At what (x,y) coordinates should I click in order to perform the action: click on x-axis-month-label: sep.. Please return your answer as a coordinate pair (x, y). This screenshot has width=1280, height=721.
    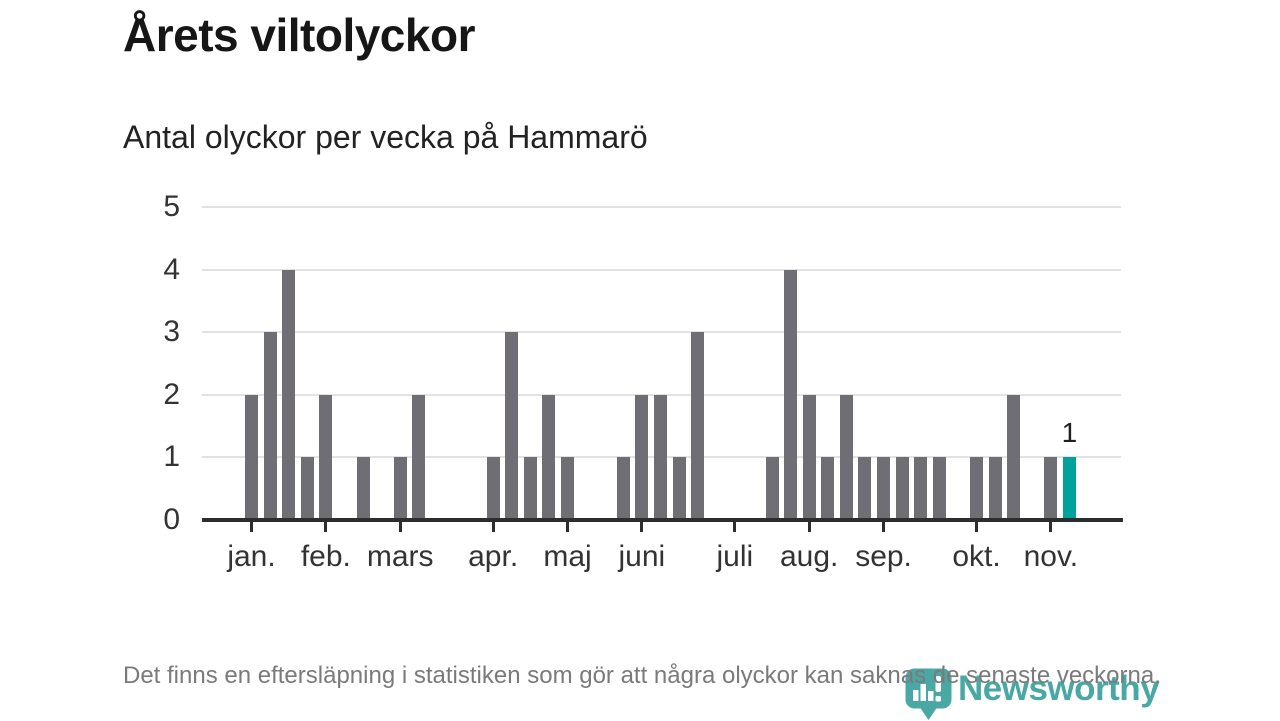
    Looking at the image, I should click on (883, 556).